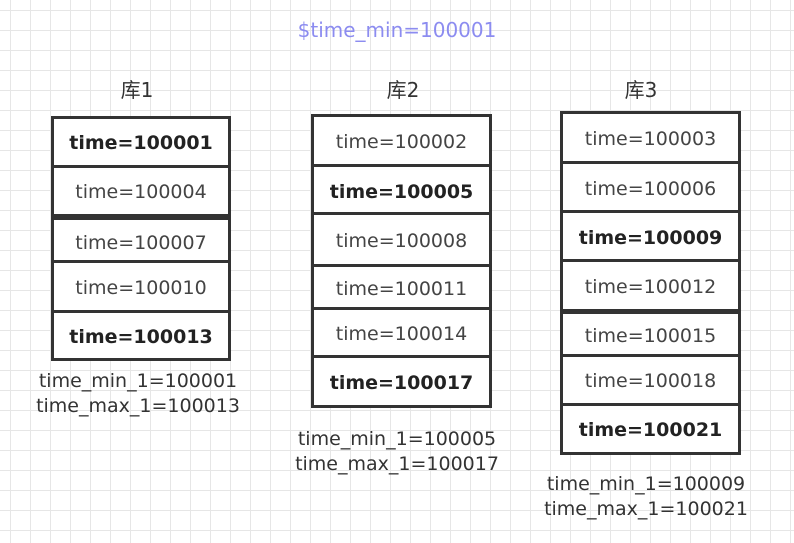 Image resolution: width=794 pixels, height=543 pixels. What do you see at coordinates (401, 381) in the screenshot?
I see `db-2-cell: time=100017` at bounding box center [401, 381].